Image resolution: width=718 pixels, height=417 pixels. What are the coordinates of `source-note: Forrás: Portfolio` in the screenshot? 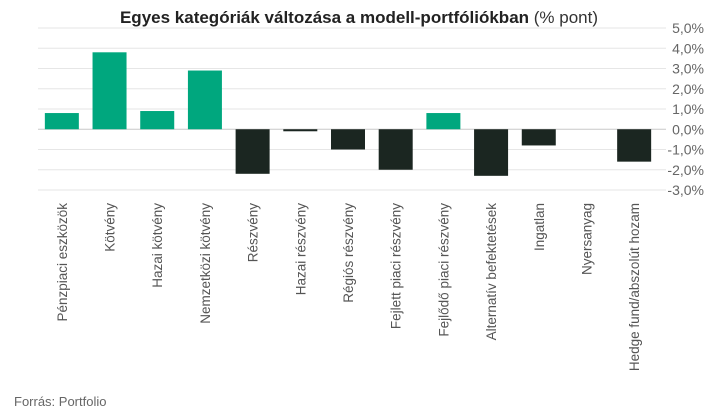 It's located at (60, 401).